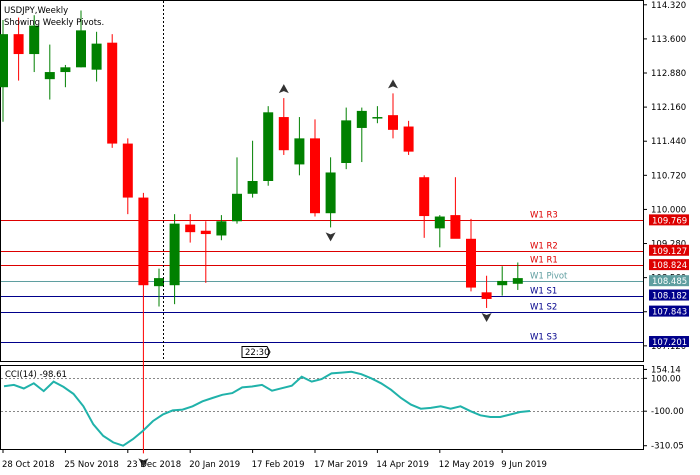  Describe the element at coordinates (666, 379) in the screenshot. I see `cci-tick-label: 100.00` at that location.